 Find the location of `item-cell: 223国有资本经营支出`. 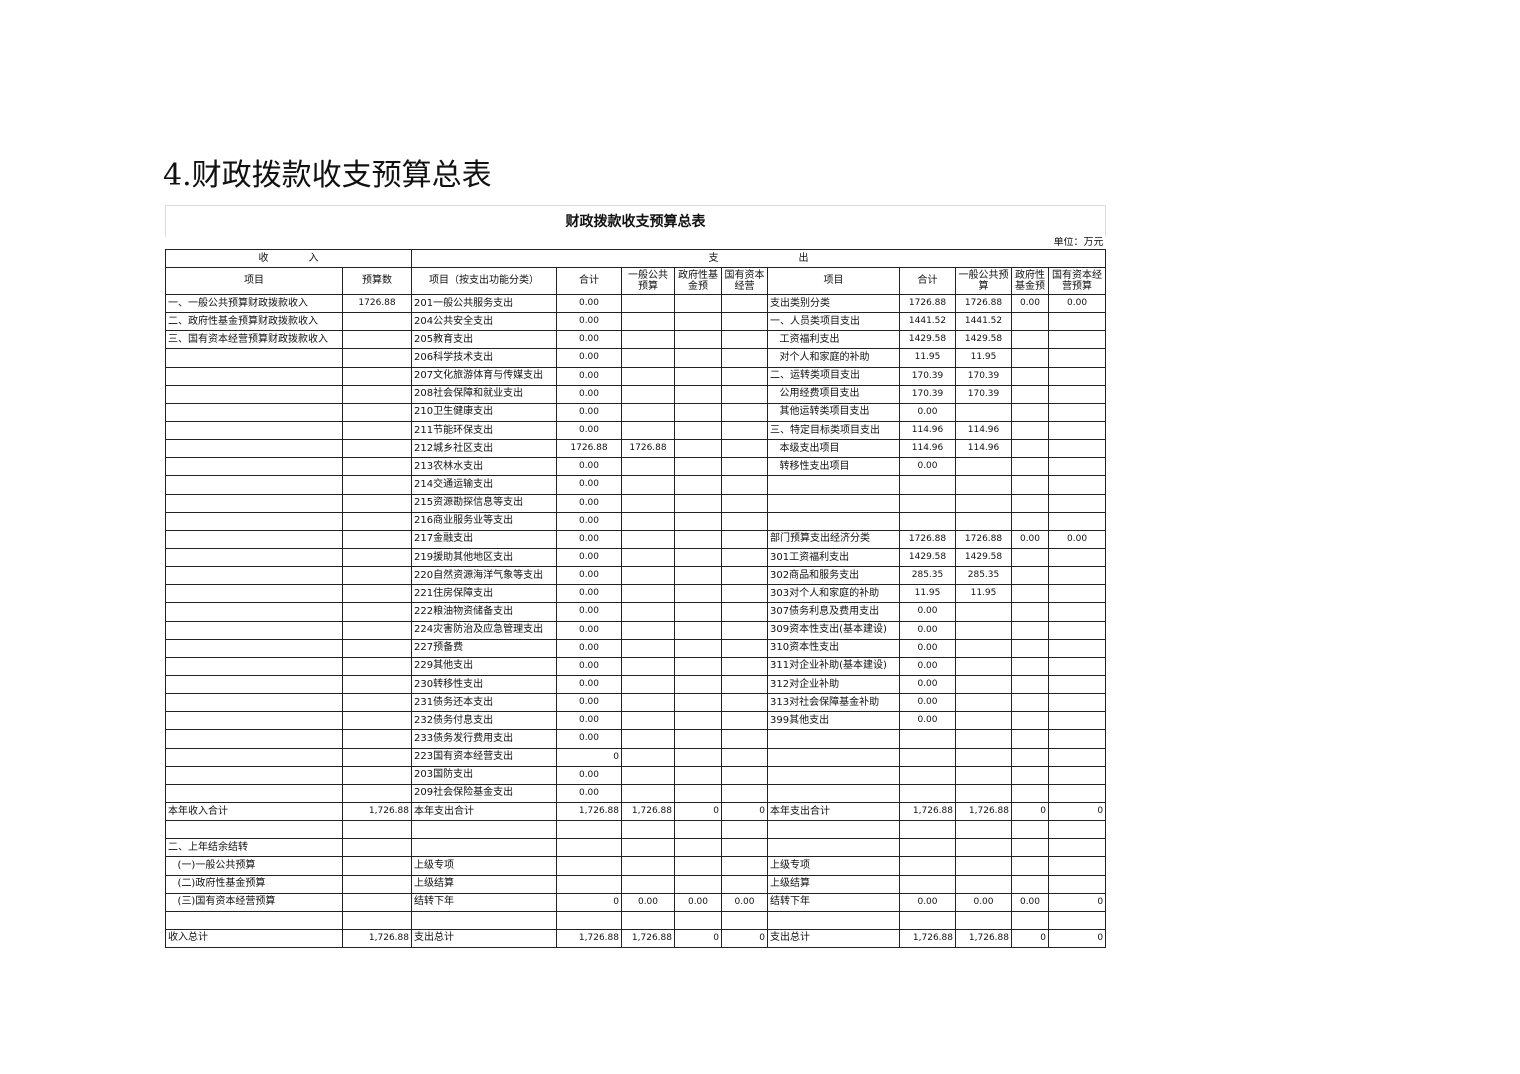

item-cell: 223国有资本经营支出 is located at coordinates (484, 757).